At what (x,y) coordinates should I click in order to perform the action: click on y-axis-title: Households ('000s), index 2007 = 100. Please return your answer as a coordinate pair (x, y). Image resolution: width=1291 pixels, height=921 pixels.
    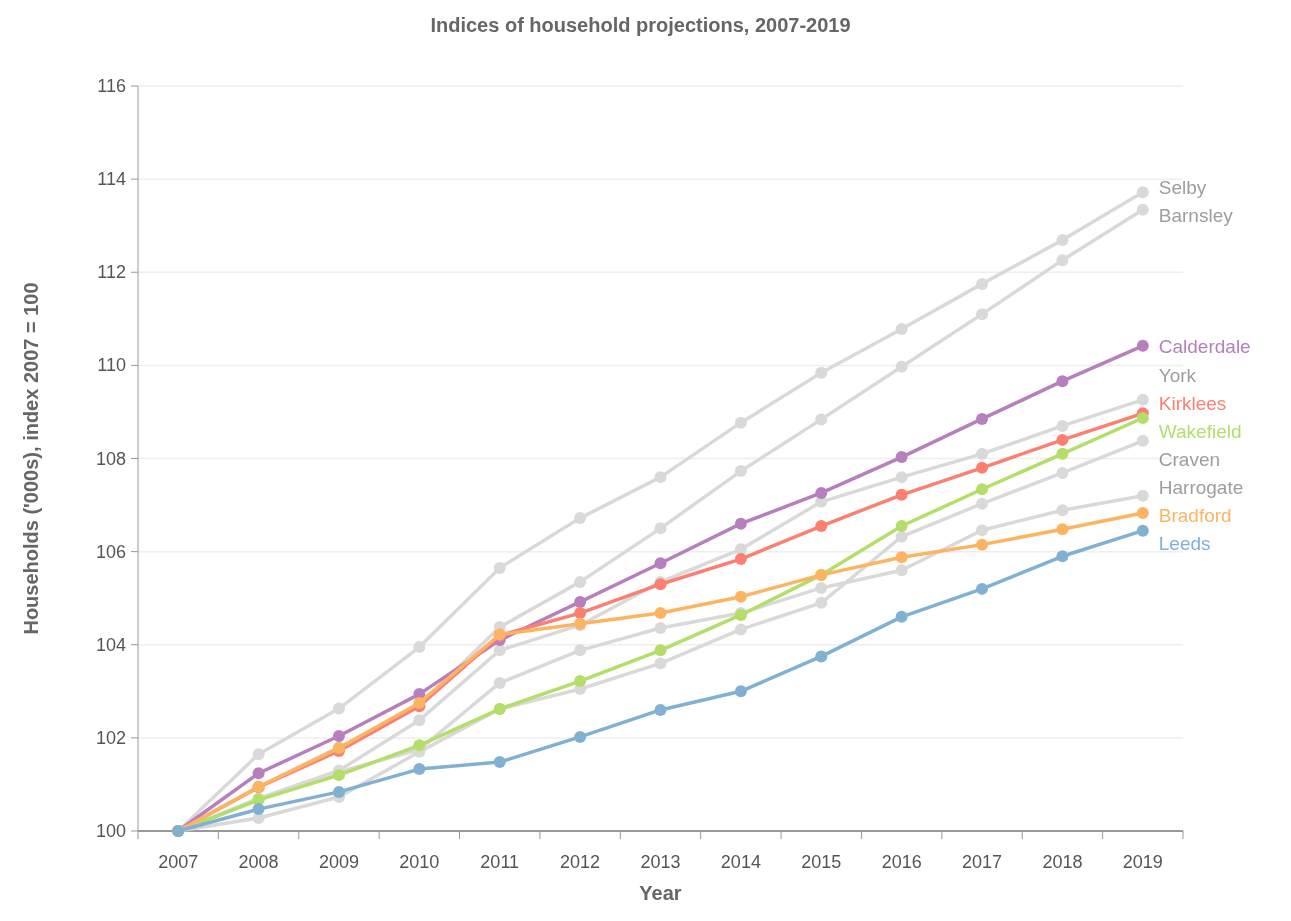
    Looking at the image, I should click on (31, 458).